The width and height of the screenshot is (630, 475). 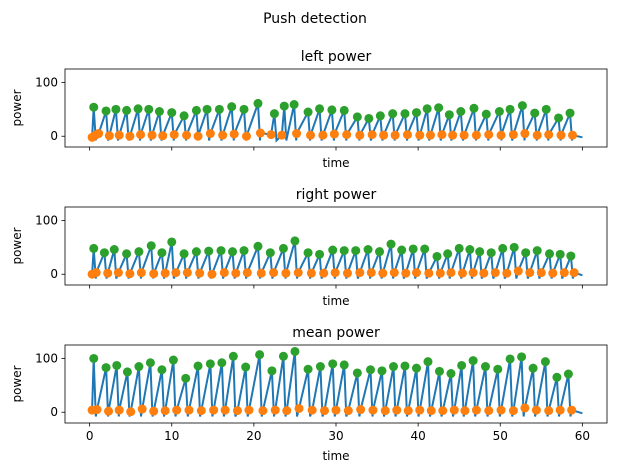 I want to click on y-tick-label: 0, so click(x=54, y=136).